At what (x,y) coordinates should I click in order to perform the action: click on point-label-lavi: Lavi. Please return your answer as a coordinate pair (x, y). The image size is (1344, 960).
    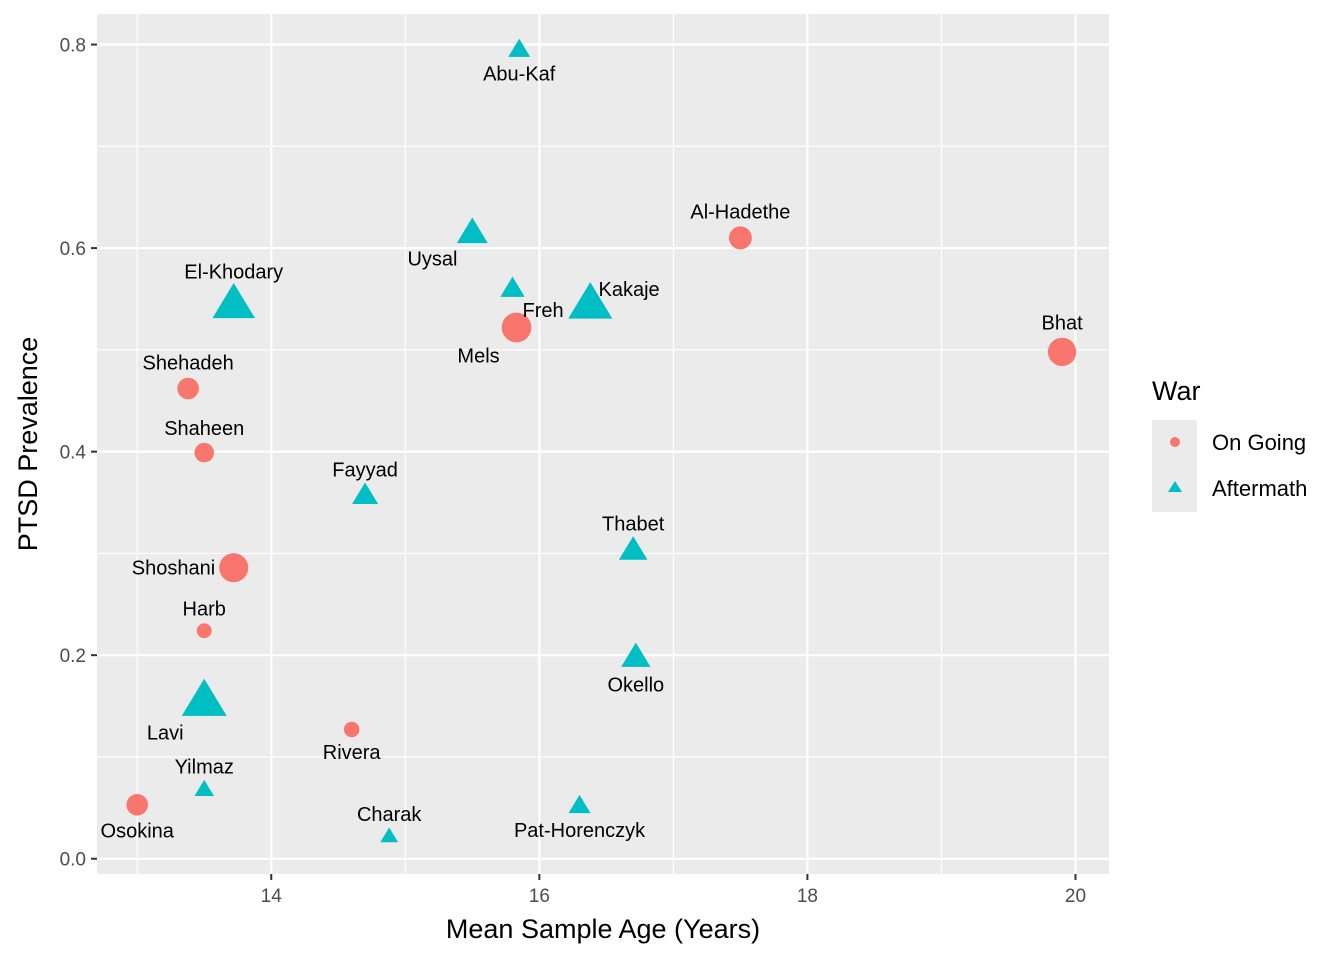
    Looking at the image, I should click on (165, 734).